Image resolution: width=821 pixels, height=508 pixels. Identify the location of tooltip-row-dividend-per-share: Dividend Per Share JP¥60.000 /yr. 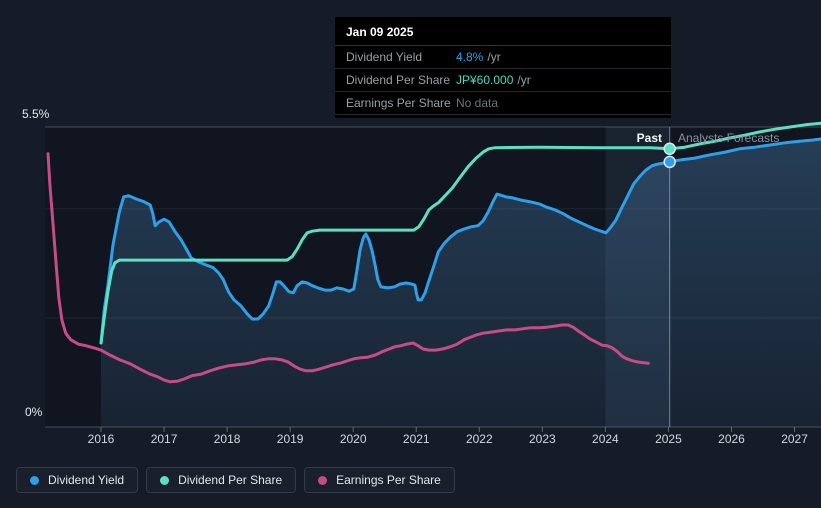
(503, 80).